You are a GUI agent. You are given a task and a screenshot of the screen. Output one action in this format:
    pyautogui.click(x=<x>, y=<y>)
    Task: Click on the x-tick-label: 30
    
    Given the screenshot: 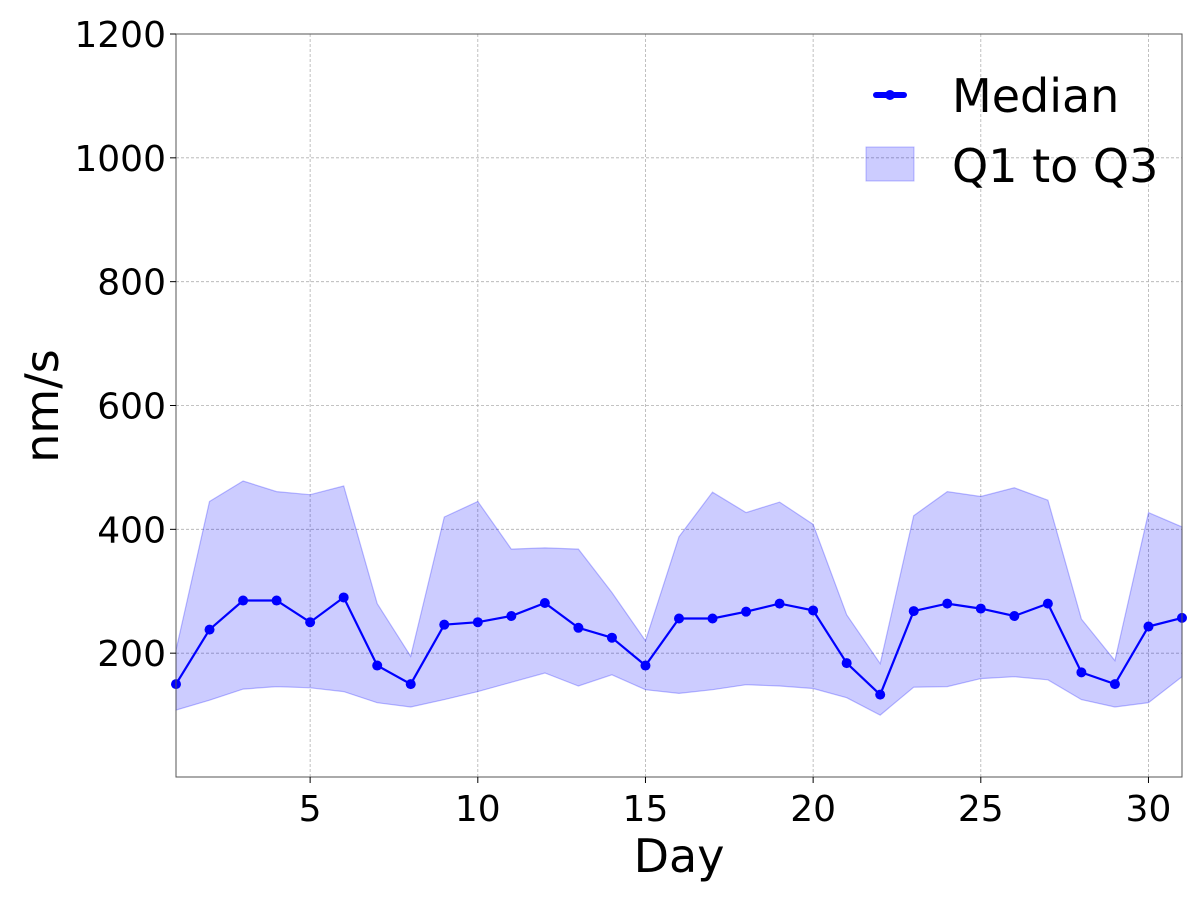 What is the action you would take?
    pyautogui.click(x=1149, y=809)
    